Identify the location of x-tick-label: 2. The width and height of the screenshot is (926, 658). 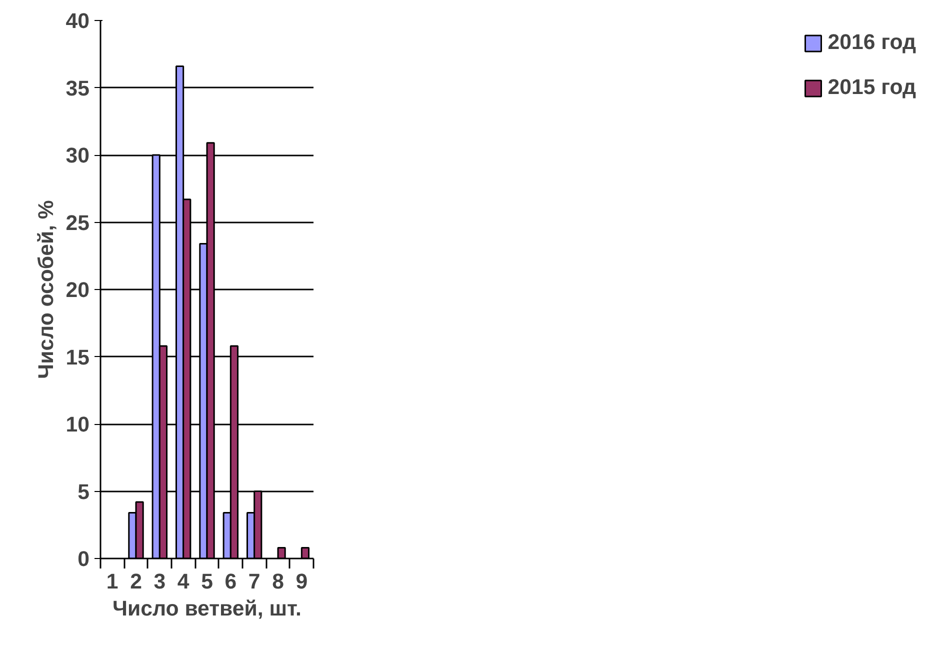
(136, 582).